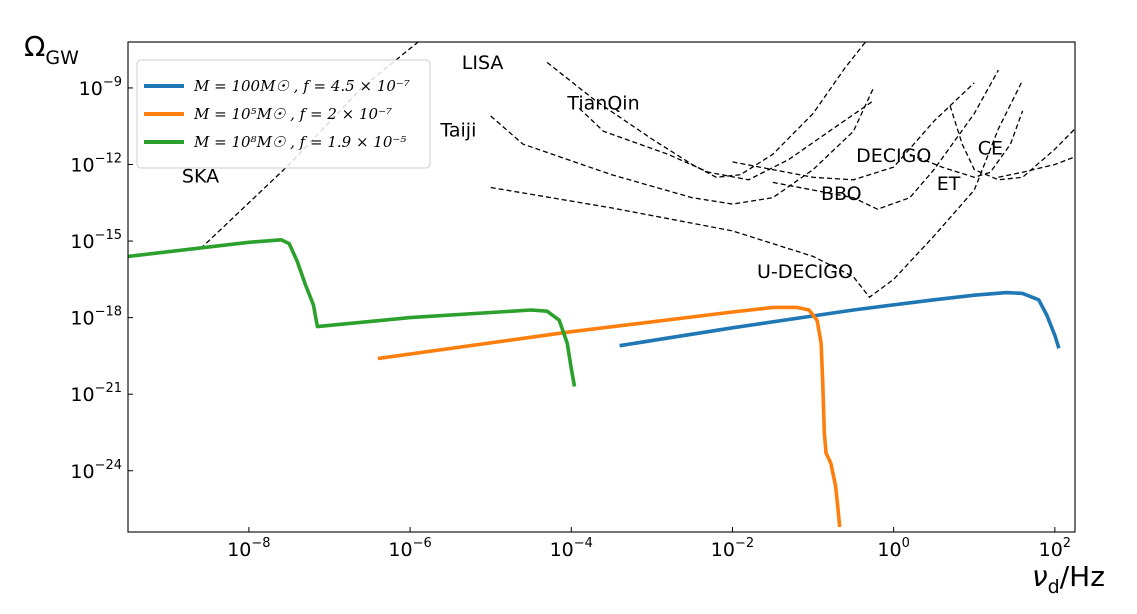  What do you see at coordinates (100, 87) in the screenshot?
I see `y-tick-label: 10−9` at bounding box center [100, 87].